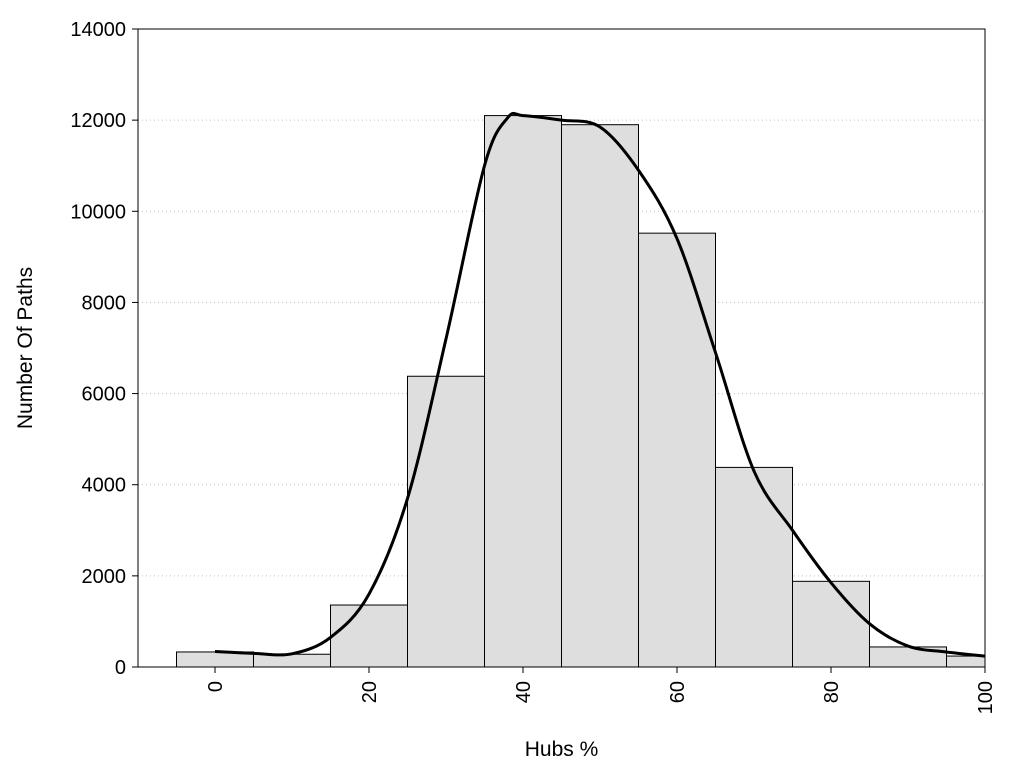 This screenshot has height=768, width=1024. Describe the element at coordinates (98, 30) in the screenshot. I see `y-tick-label-7: 14000` at that location.